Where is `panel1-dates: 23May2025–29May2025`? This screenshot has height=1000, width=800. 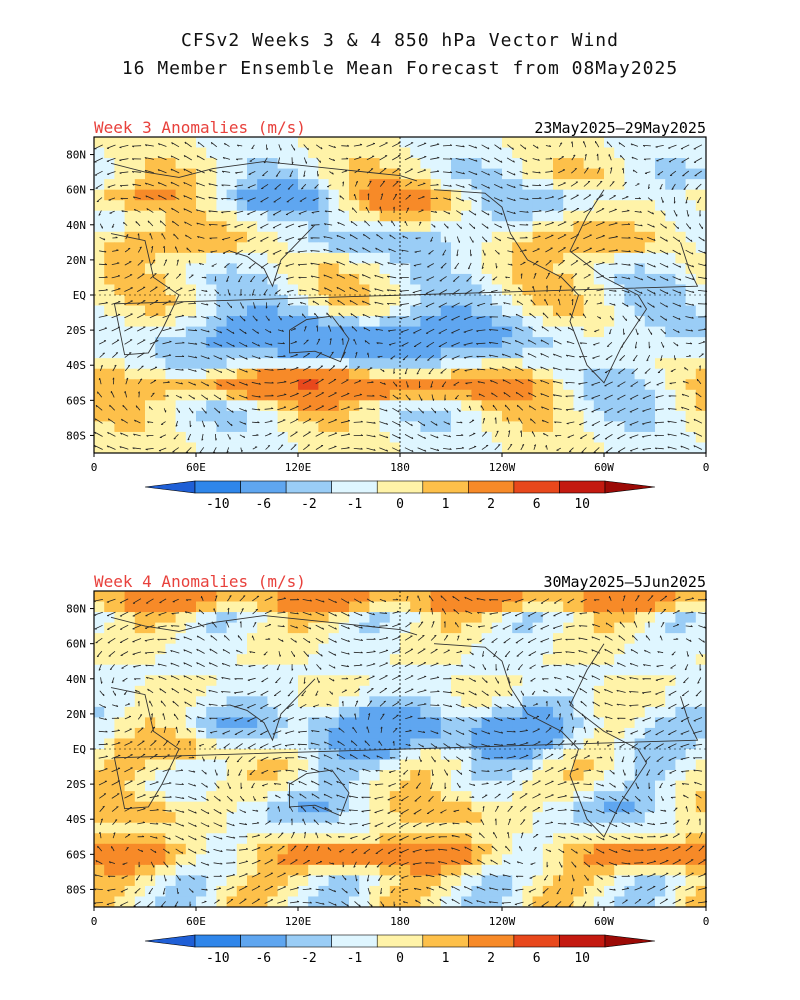 panel1-dates: 23May2025–29May2025 is located at coordinates (620, 128).